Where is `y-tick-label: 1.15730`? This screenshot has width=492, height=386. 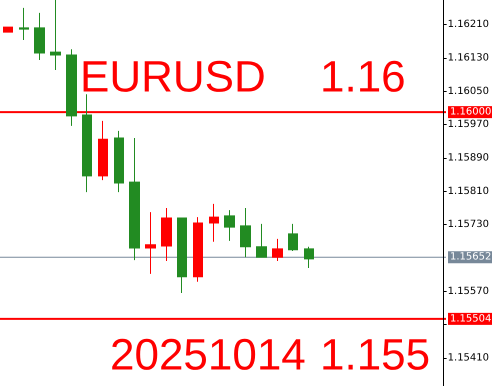 y-tick-label: 1.15730 is located at coordinates (469, 224).